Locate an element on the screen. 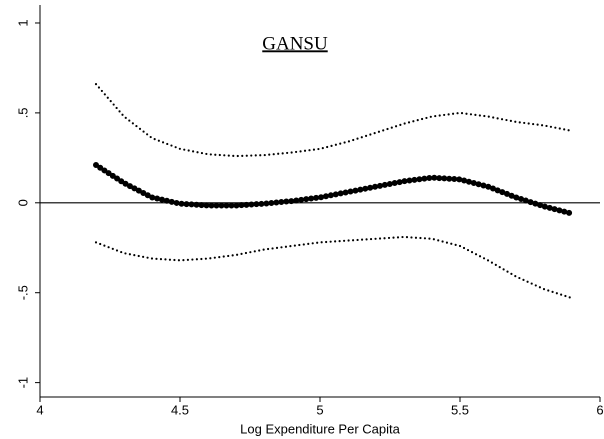  x-axis-label: Log Expenditure Per Capita is located at coordinates (320, 428).